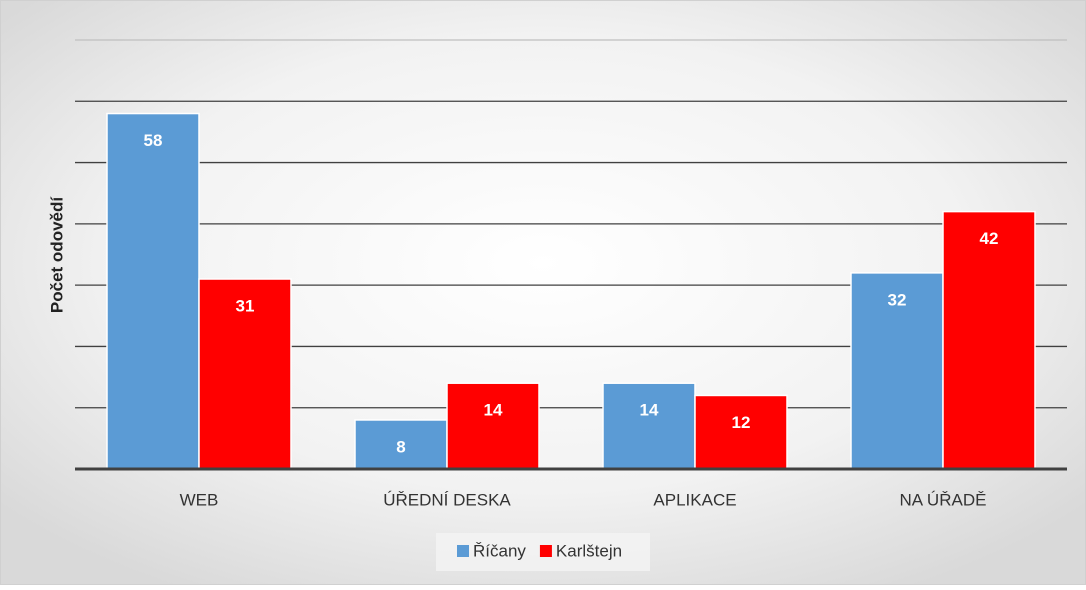 This screenshot has height=590, width=1086. Describe the element at coordinates (589, 550) in the screenshot. I see `legend-label: Karlštejn` at that location.